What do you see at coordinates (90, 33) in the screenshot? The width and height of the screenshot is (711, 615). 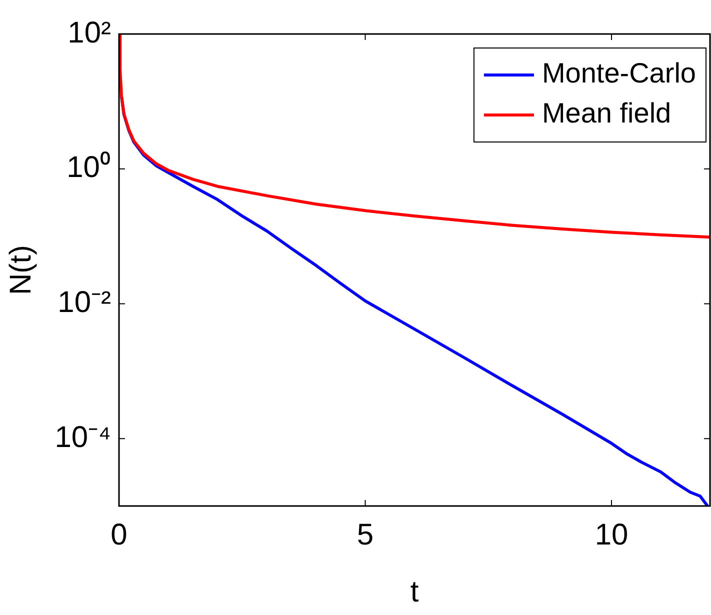 I see `y-tick-label: 10²` at bounding box center [90, 33].